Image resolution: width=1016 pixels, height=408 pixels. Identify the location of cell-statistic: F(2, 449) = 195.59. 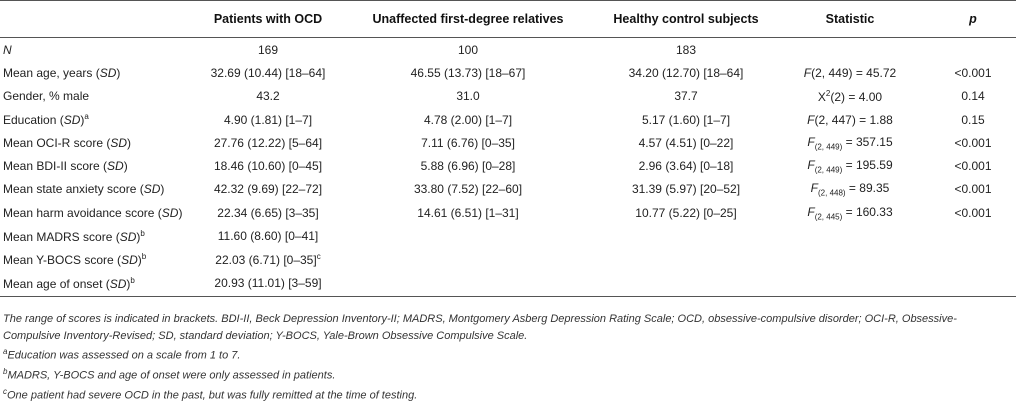
(850, 166).